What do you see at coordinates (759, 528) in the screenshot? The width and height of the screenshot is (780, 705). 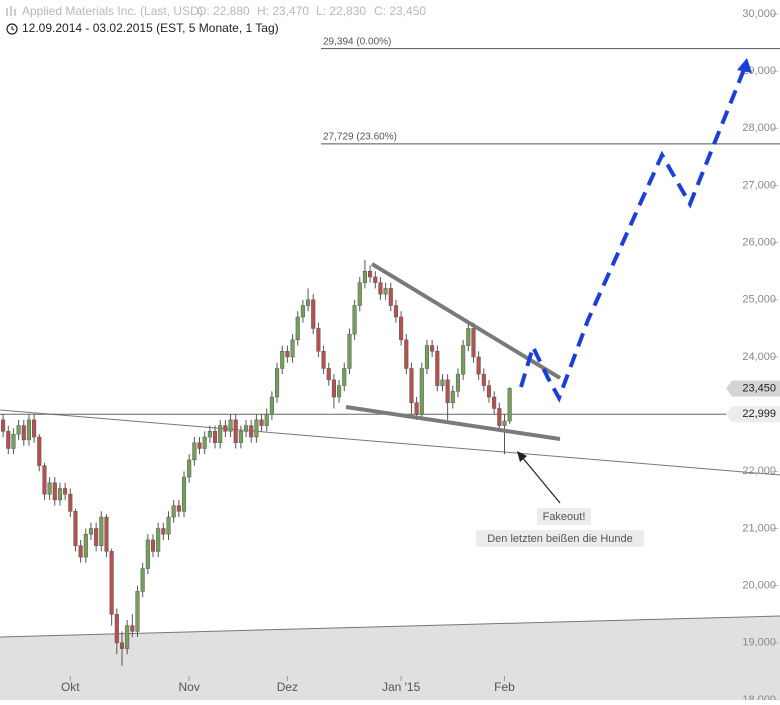 I see `y-tick-label: 21,000` at bounding box center [759, 528].